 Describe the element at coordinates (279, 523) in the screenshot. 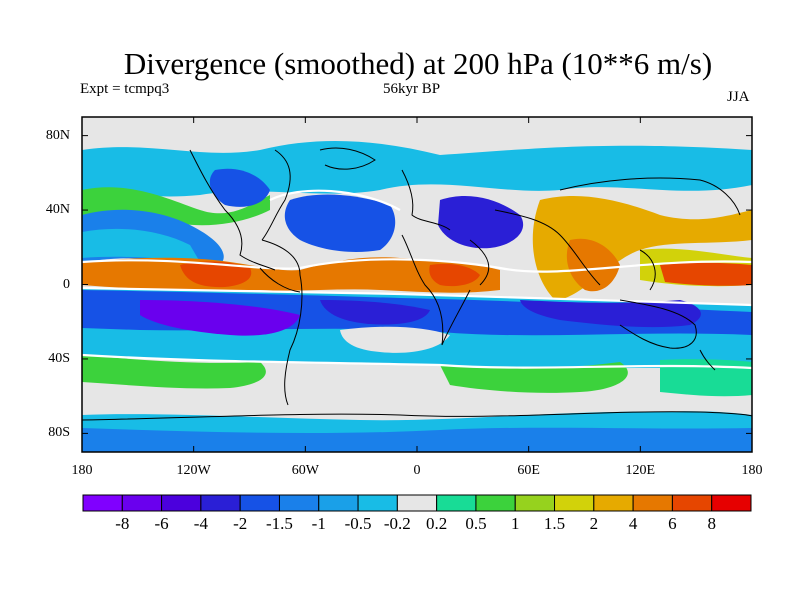

I see `colorbar-label: -1.5` at that location.